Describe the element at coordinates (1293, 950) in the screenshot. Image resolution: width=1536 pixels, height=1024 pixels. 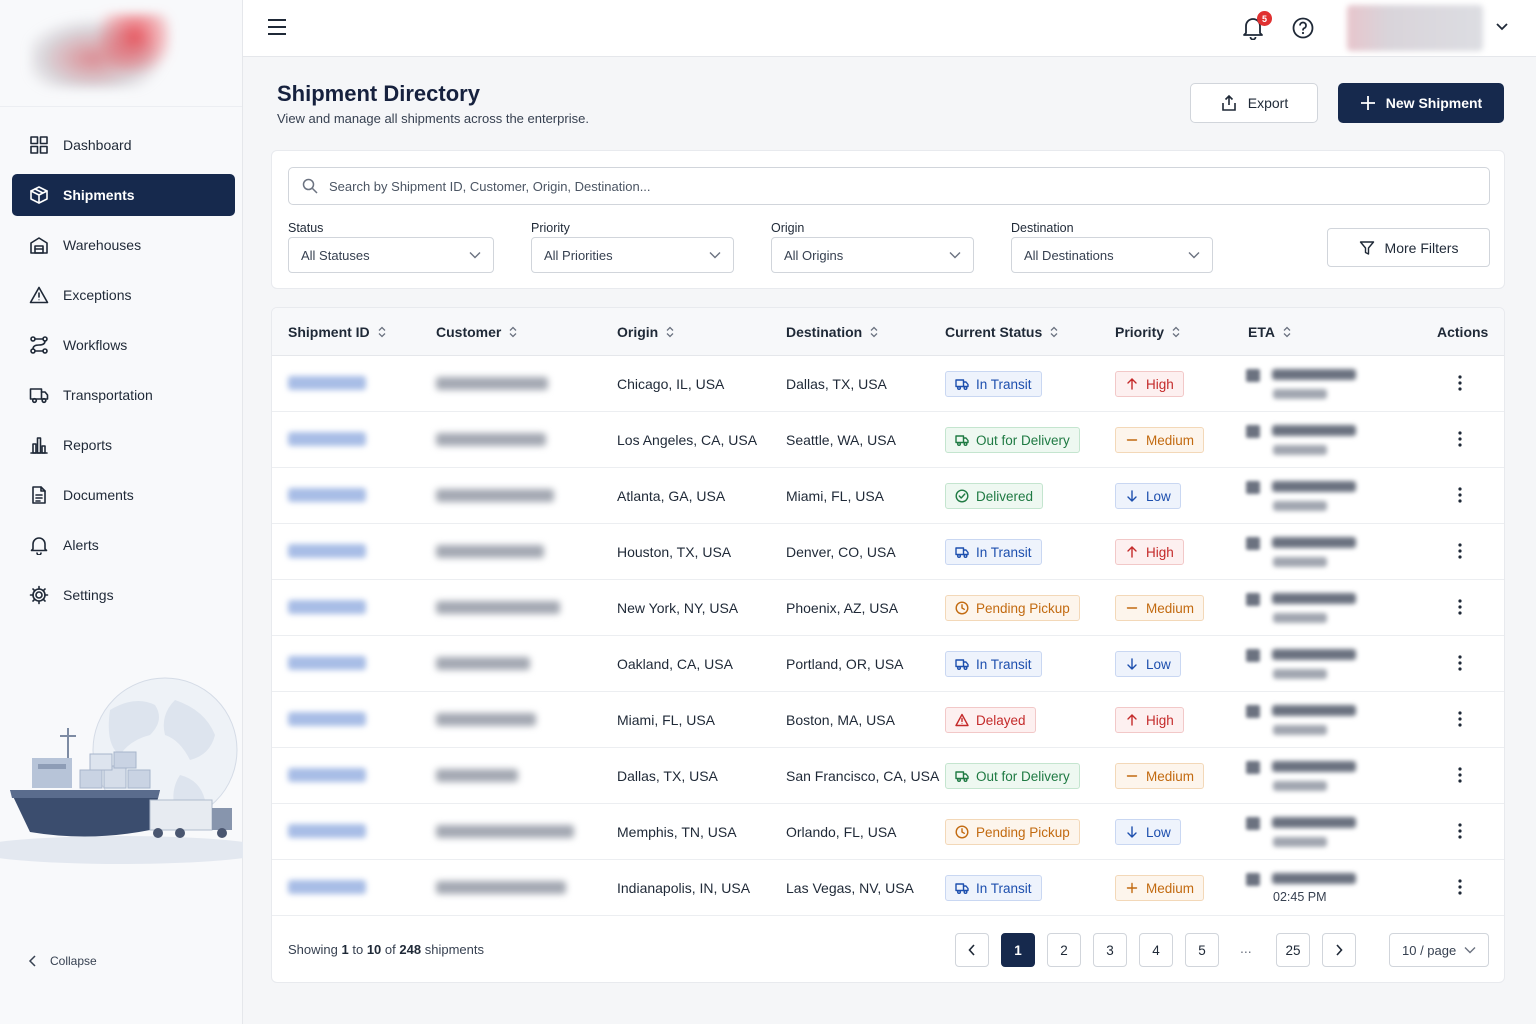
I see `last-page-button: 25` at that location.